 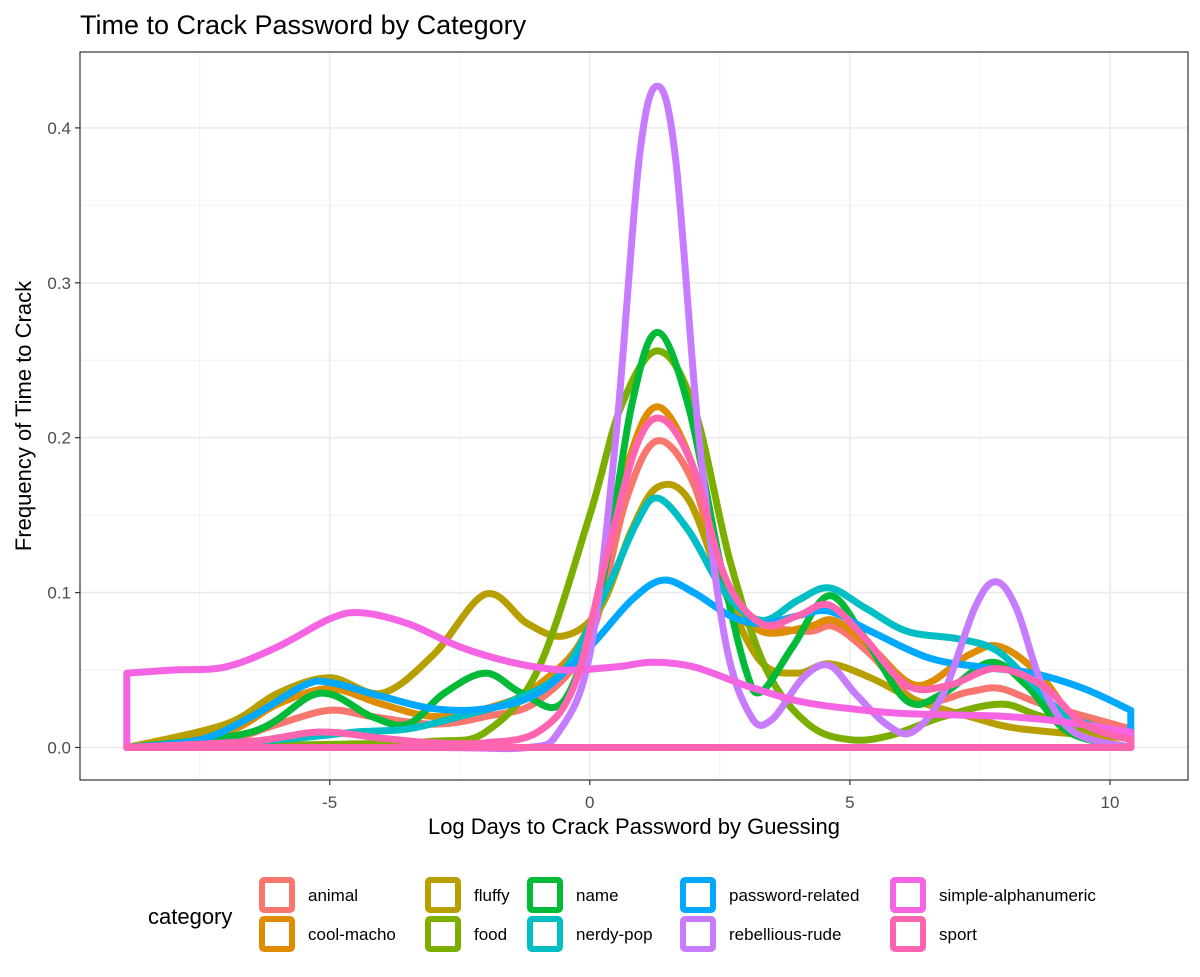 What do you see at coordinates (698, 934) in the screenshot?
I see `legend-key-rebellious-rude` at bounding box center [698, 934].